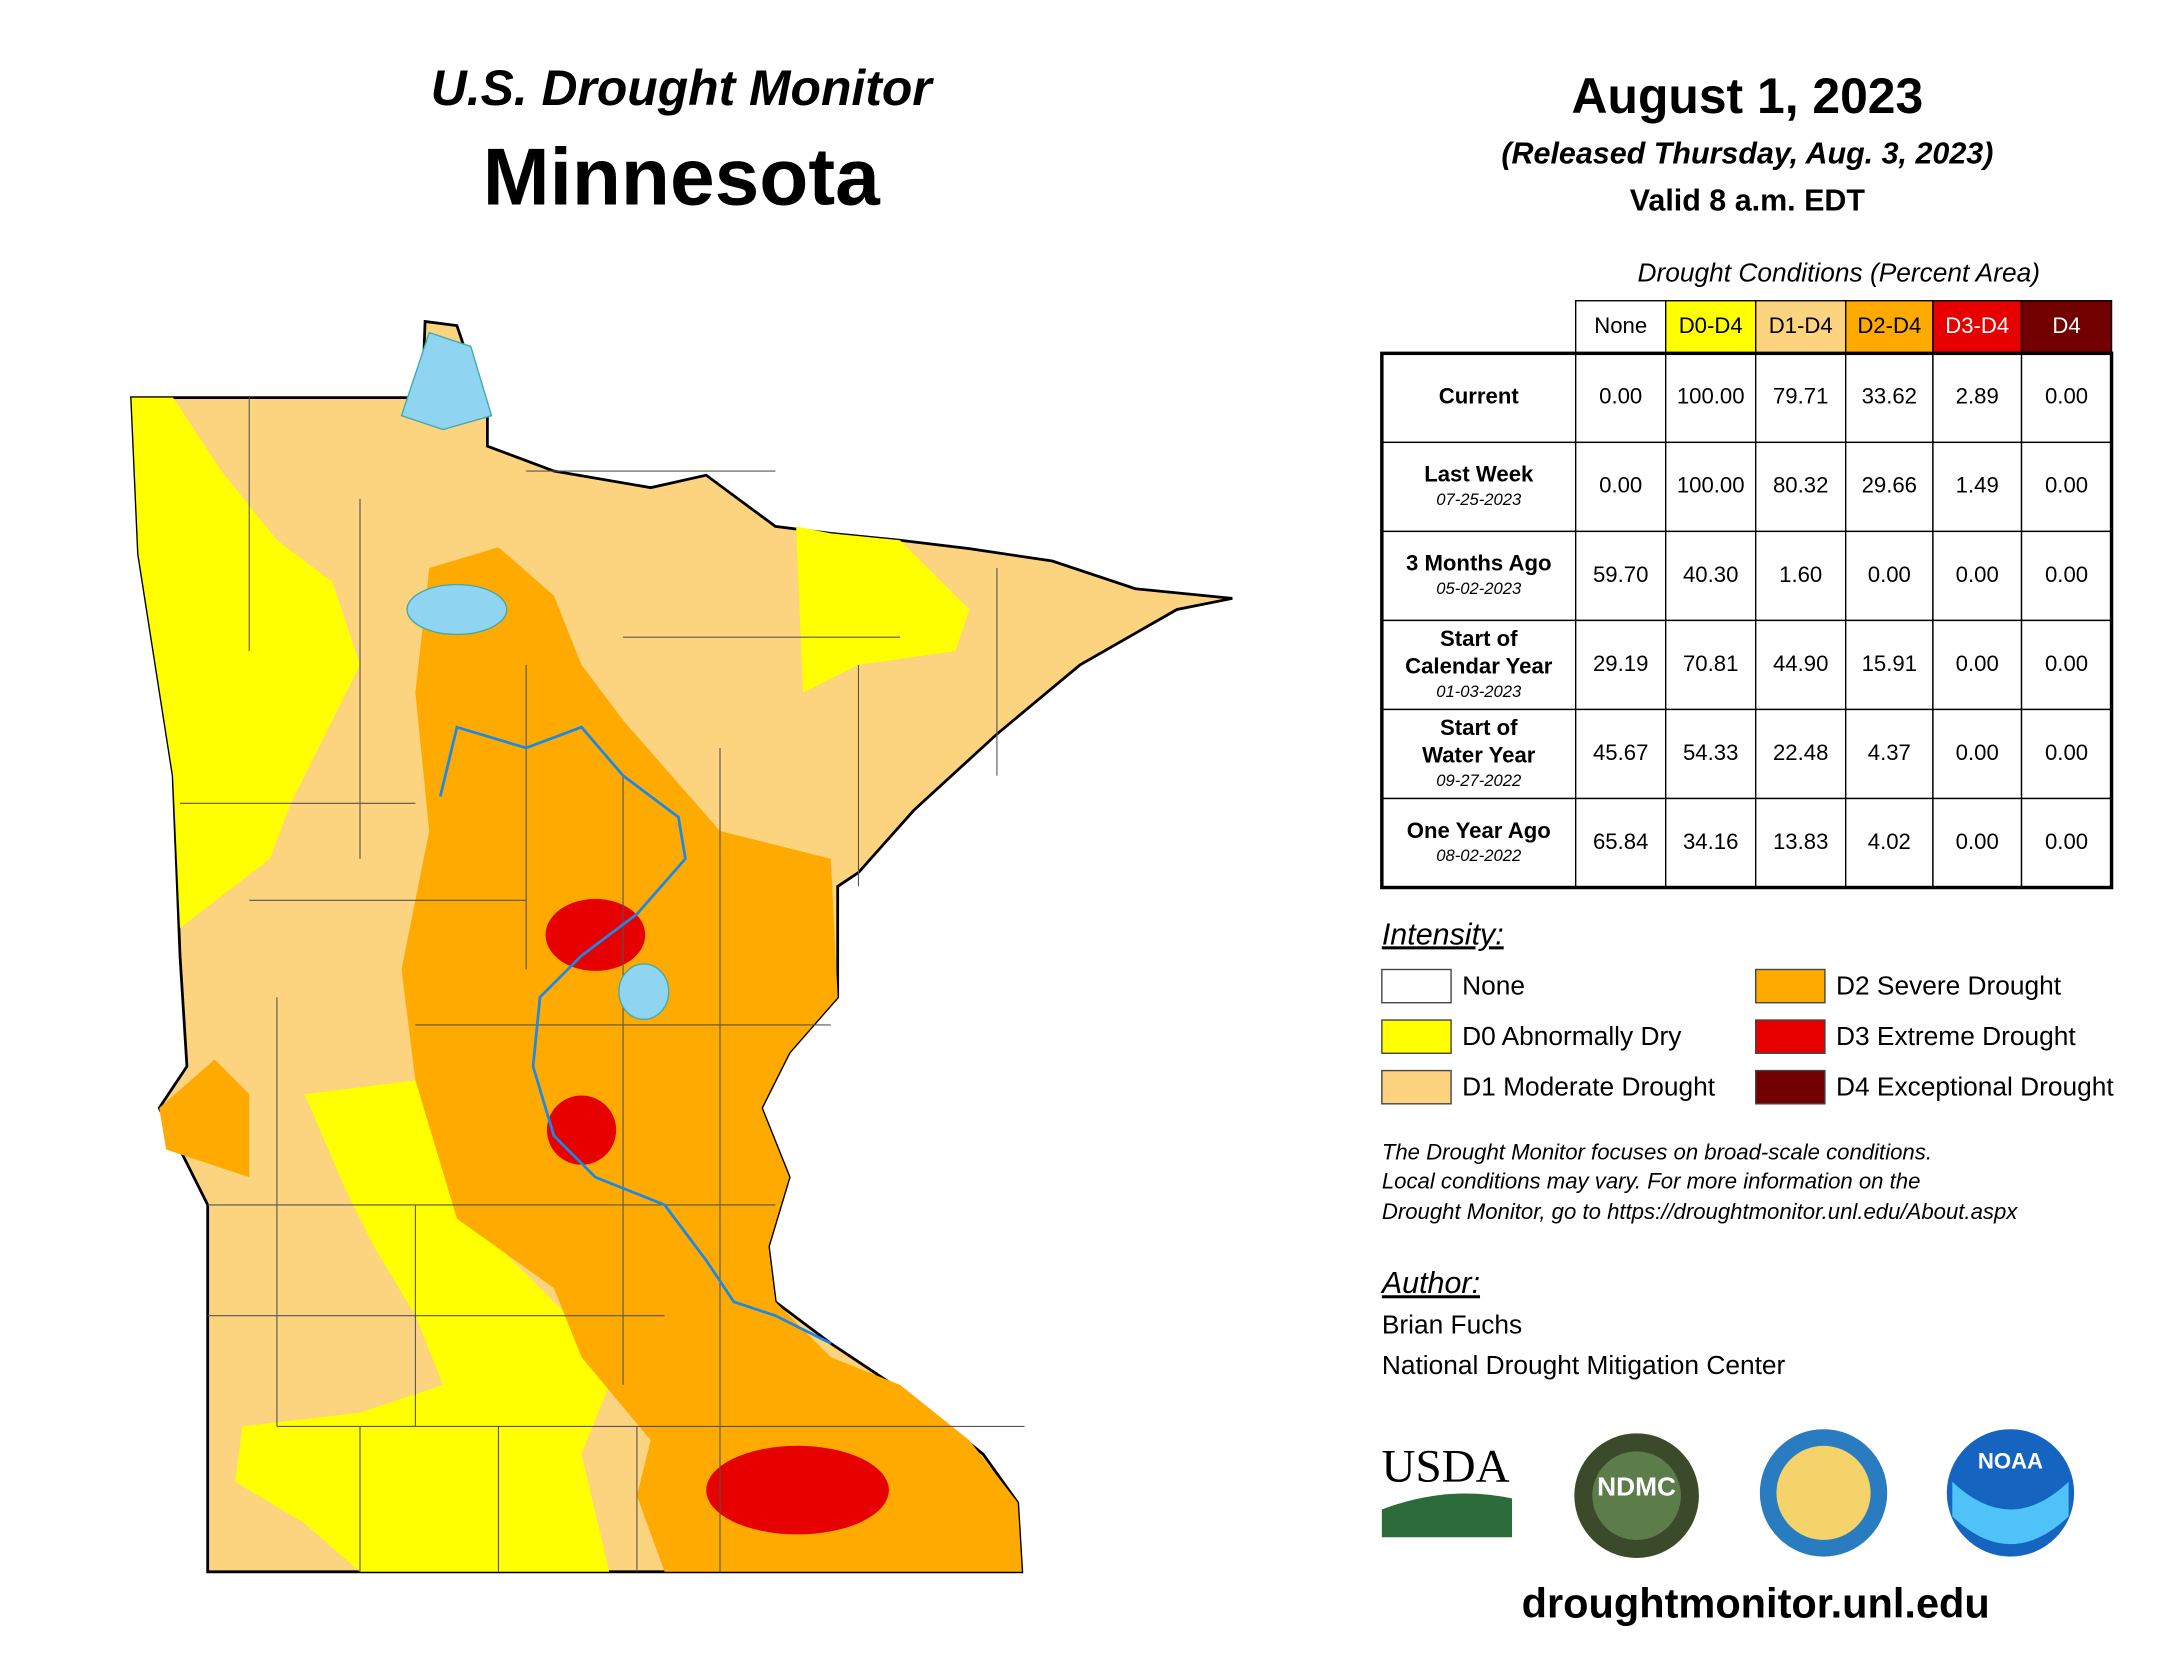  Describe the element at coordinates (1479, 755) in the screenshot. I see `row-label: Water Year` at that location.